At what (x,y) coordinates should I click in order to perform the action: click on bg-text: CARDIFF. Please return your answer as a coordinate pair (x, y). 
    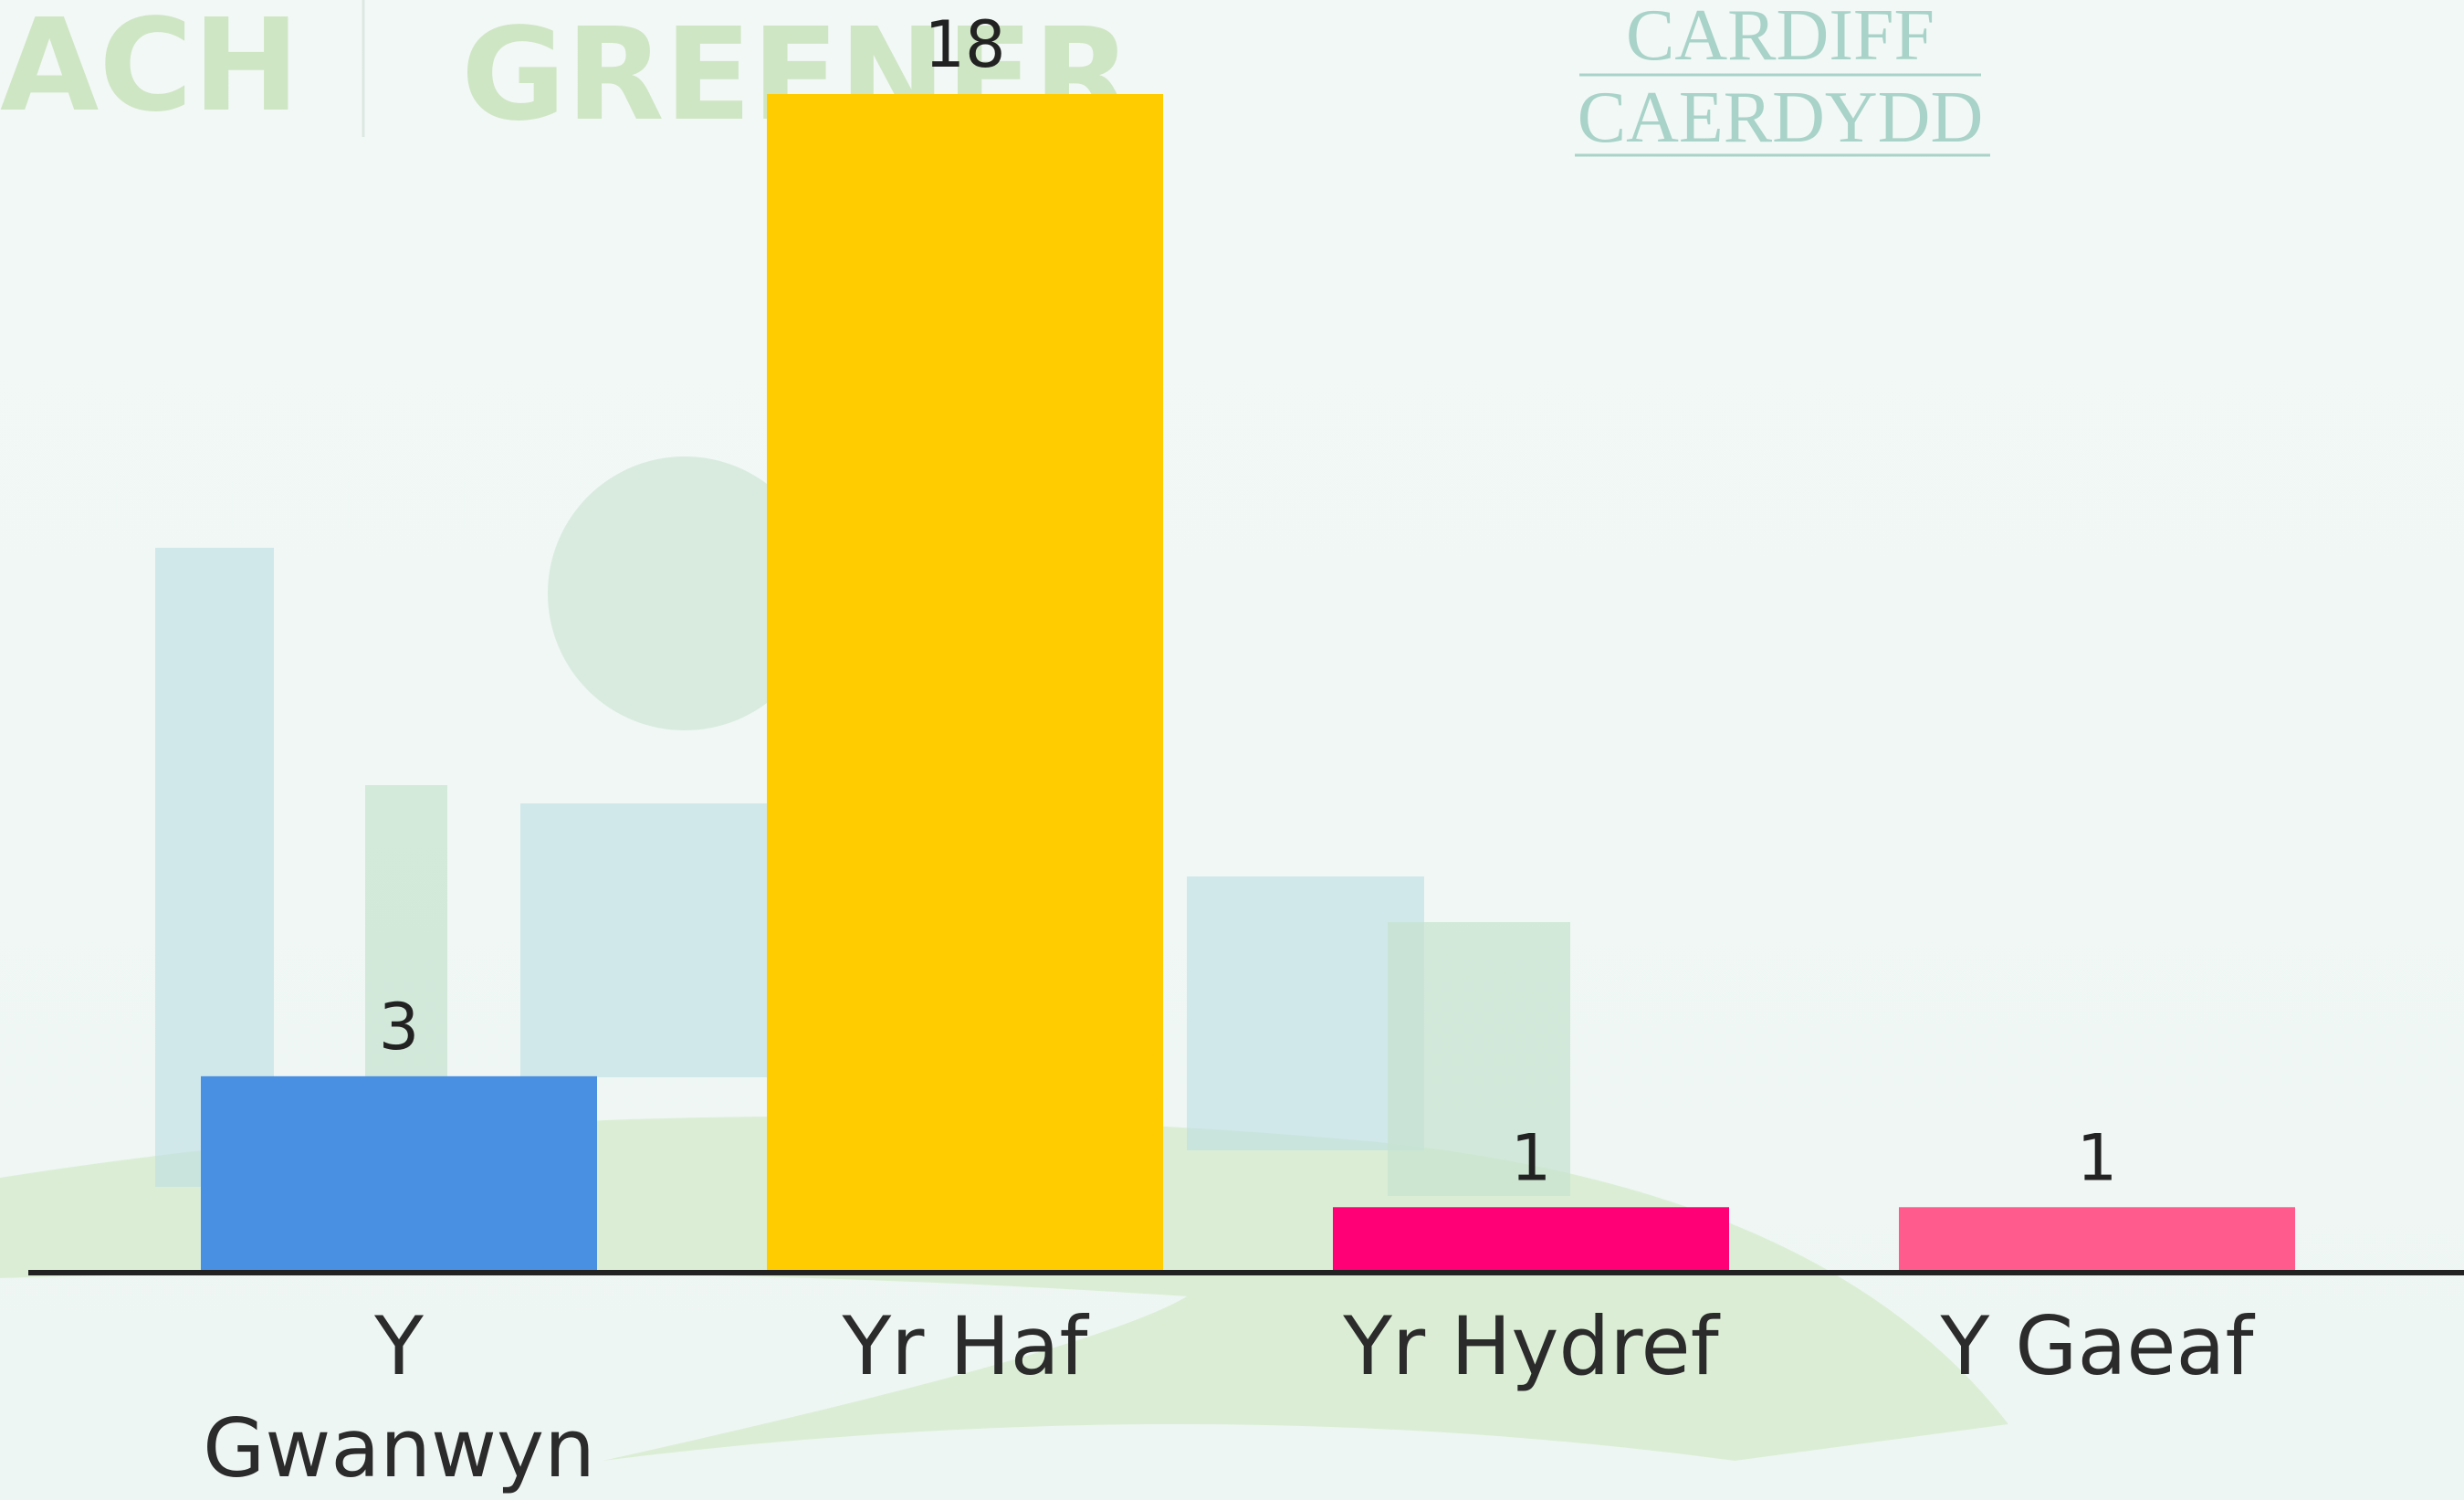
    Looking at the image, I should click on (1780, 38).